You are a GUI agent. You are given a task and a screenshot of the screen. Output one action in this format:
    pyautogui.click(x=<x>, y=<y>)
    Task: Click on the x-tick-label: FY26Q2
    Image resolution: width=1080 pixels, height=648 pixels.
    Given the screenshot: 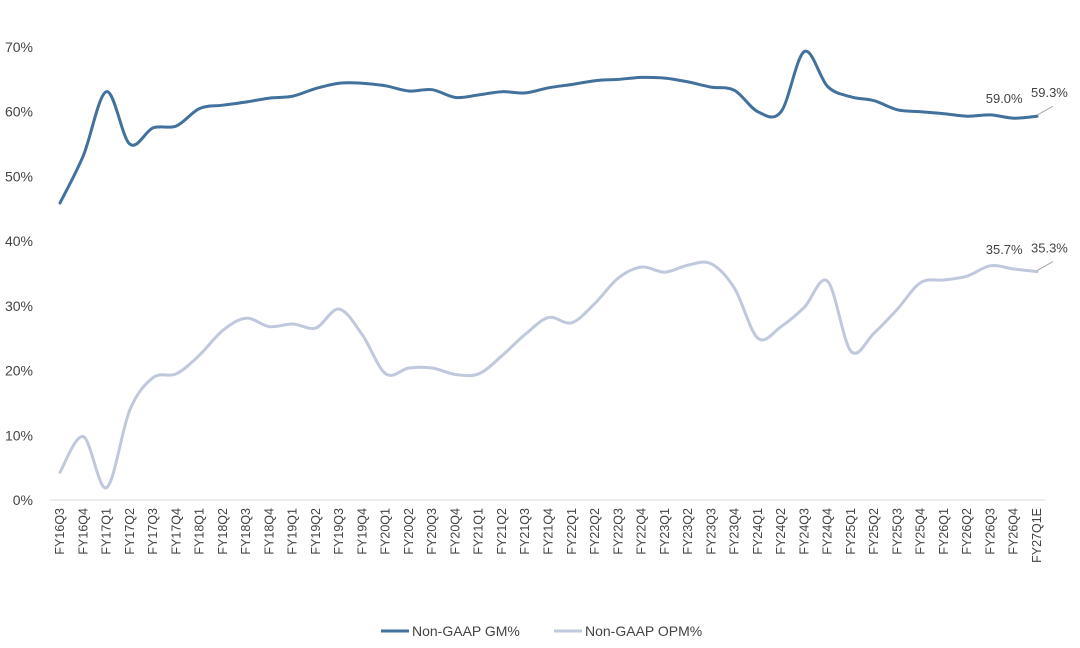 What is the action you would take?
    pyautogui.click(x=967, y=531)
    